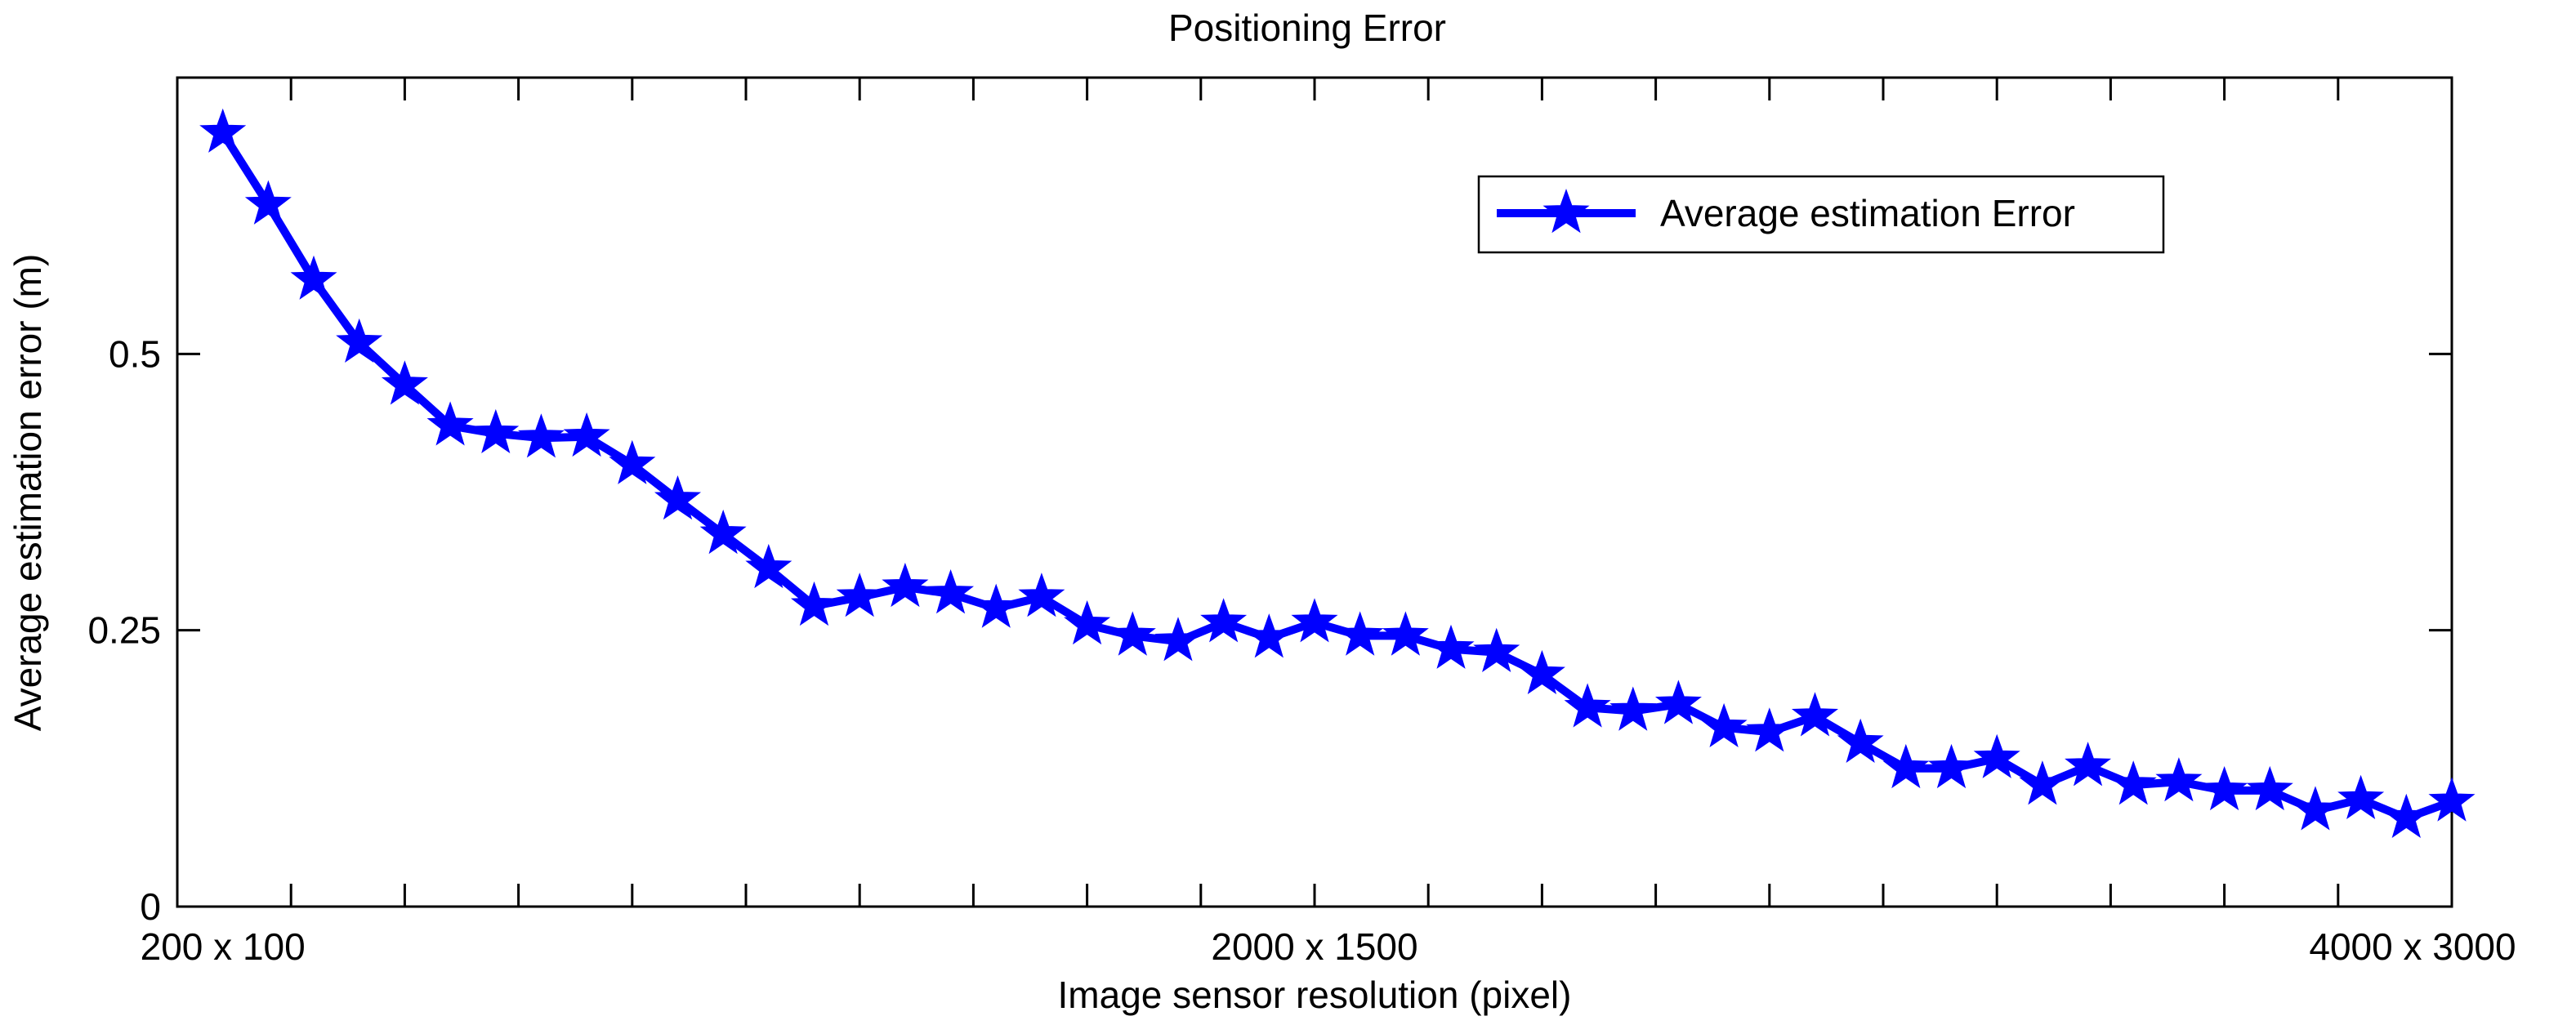 This screenshot has height=1034, width=2576. What do you see at coordinates (1315, 995) in the screenshot?
I see `x-axis-label: Image sensor resolution (pixel)` at bounding box center [1315, 995].